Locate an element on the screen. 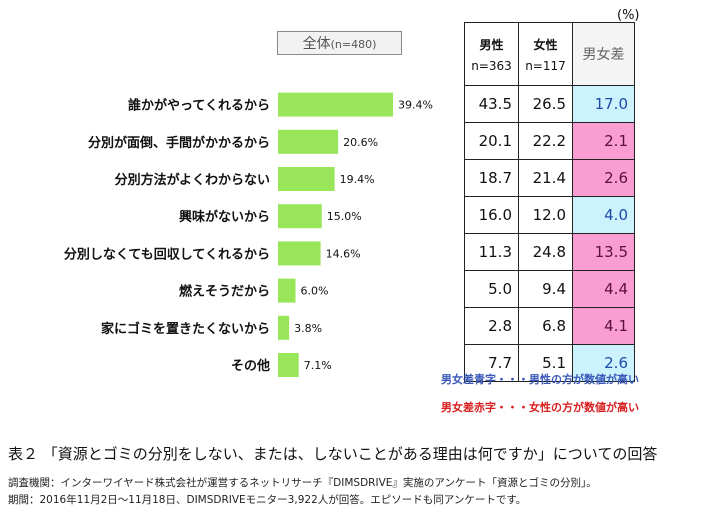 The width and height of the screenshot is (710, 516). cell-male: 18.7 is located at coordinates (491, 178).